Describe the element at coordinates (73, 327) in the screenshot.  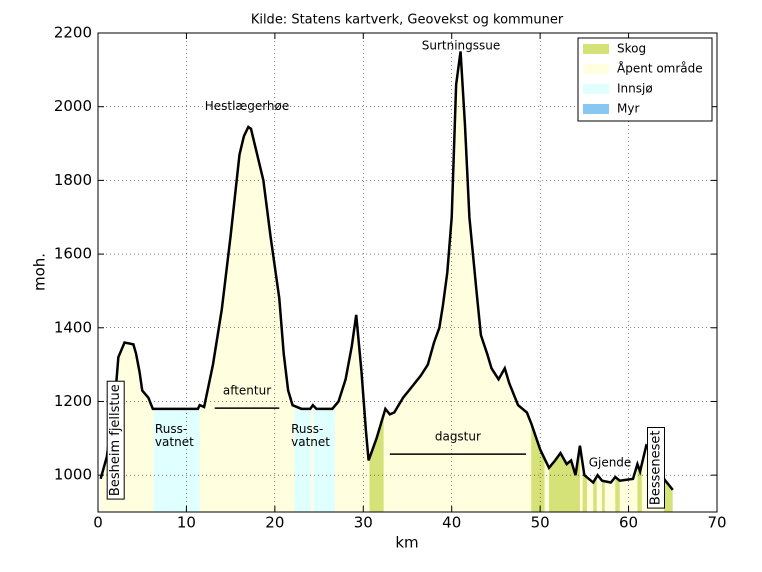
I see `y-tick-label: 1400` at that location.